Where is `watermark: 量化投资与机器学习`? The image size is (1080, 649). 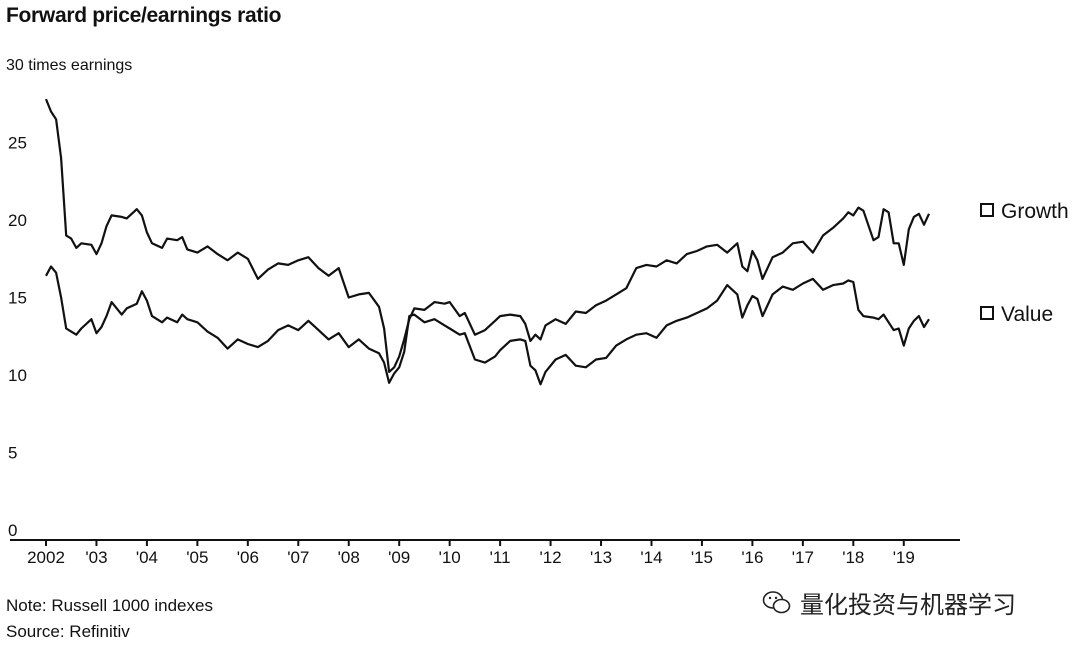
watermark: 量化投资与机器学习 is located at coordinates (889, 602).